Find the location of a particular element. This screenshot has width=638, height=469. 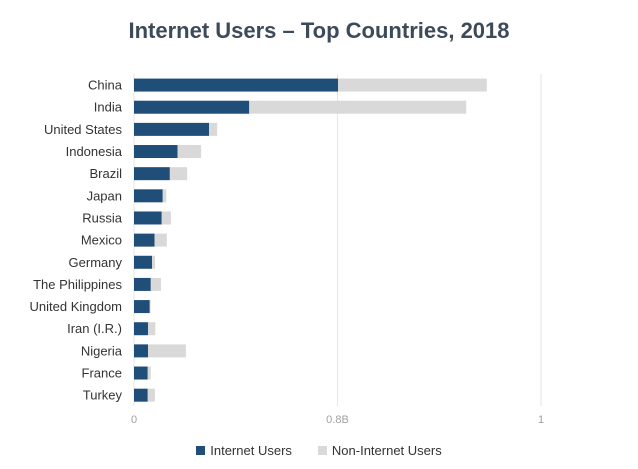

bar-internet-users-india is located at coordinates (192, 107).